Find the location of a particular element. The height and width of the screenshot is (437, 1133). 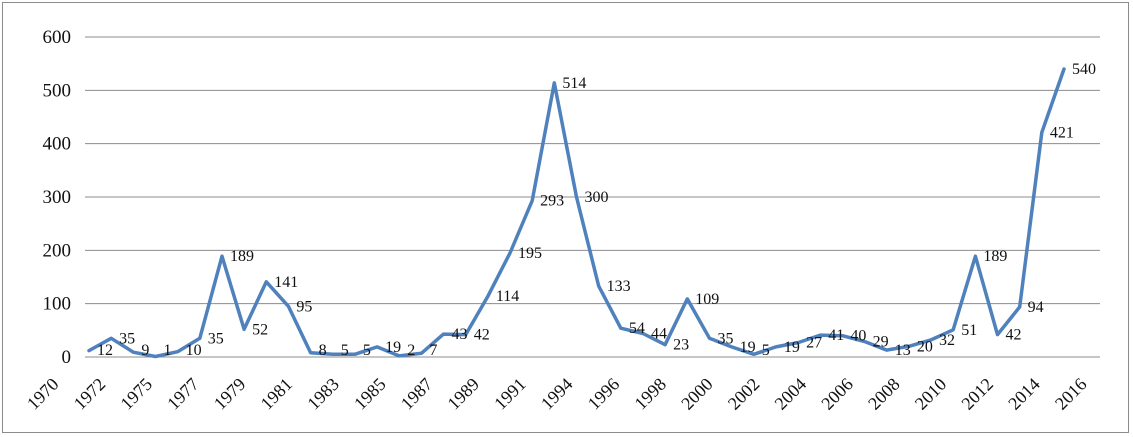

data-label: 8 is located at coordinates (323, 350).